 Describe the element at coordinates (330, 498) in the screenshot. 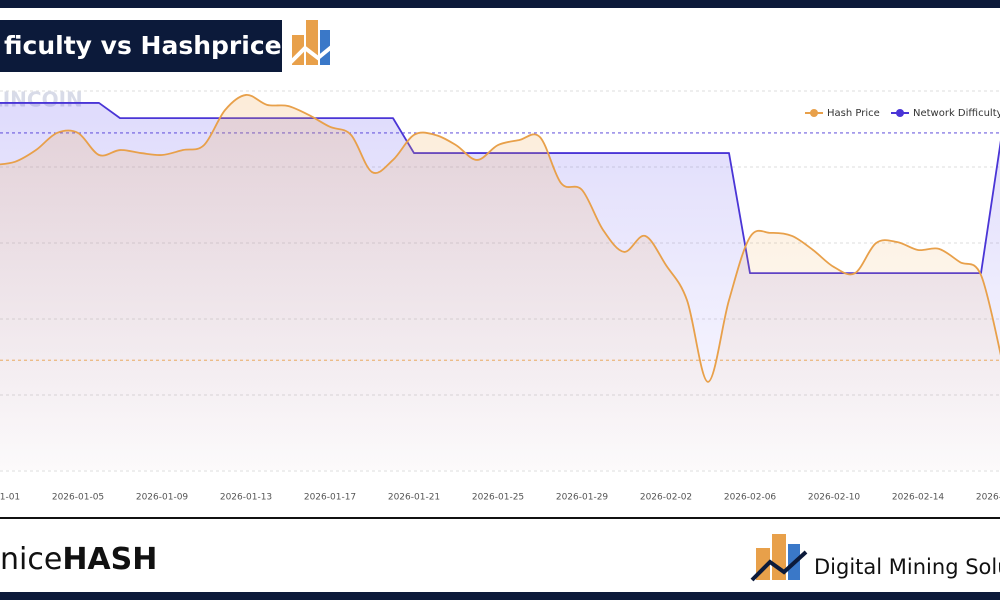

I see `x-tick-label: 2026-01-17` at that location.